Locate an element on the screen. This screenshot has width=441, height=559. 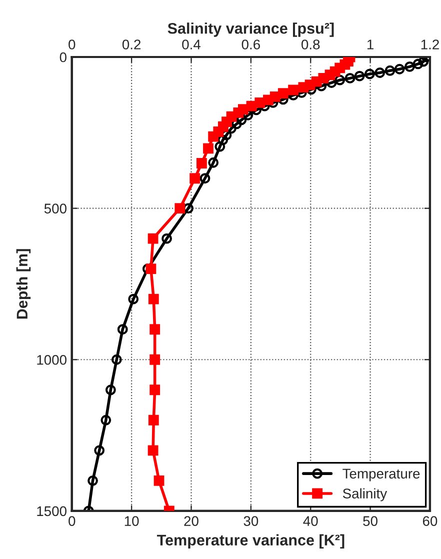
x2-axis-title: Salinity variance [psu²] is located at coordinates (251, 29).